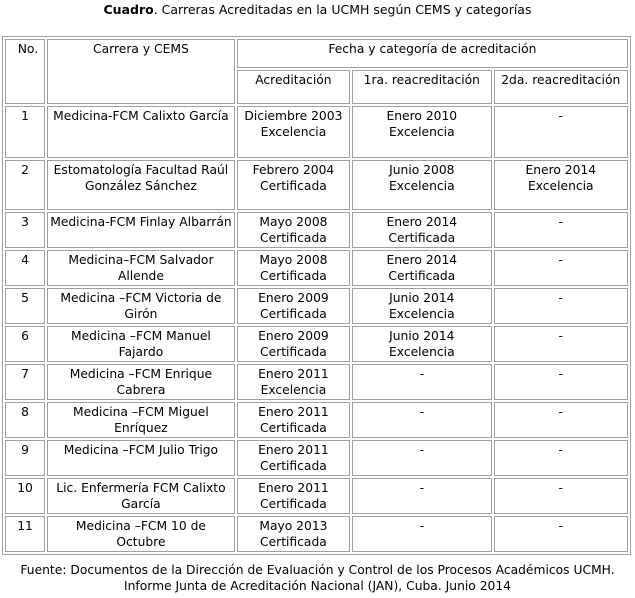  What do you see at coordinates (560, 185) in the screenshot?
I see `cell-segunda: Enero 2014 Excelencia` at bounding box center [560, 185].